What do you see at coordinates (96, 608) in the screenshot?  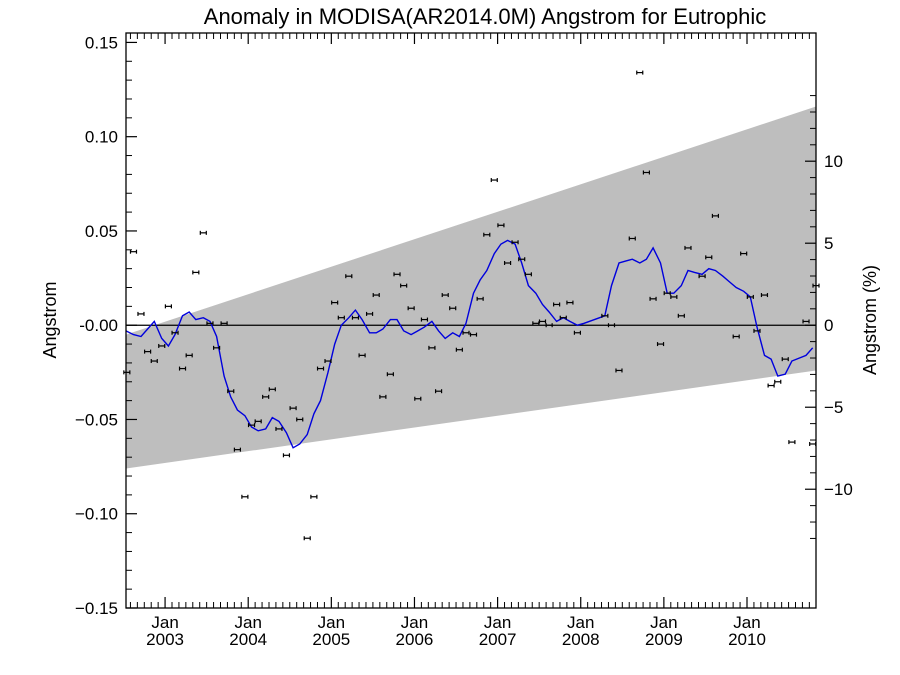 I see `y-tick-label: −0.15` at bounding box center [96, 608].